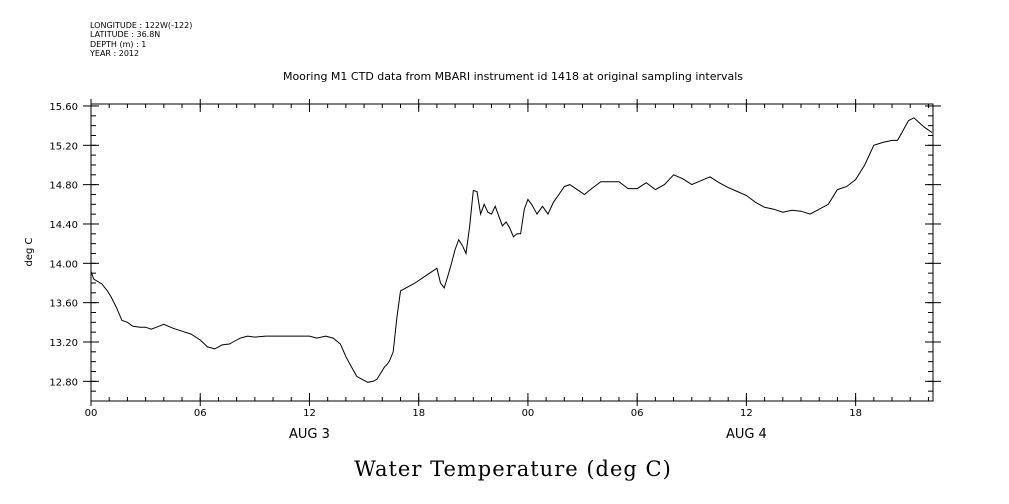 This screenshot has width=1009, height=504. I want to click on date-labels: AUG 3 AUG 4, so click(528, 434).